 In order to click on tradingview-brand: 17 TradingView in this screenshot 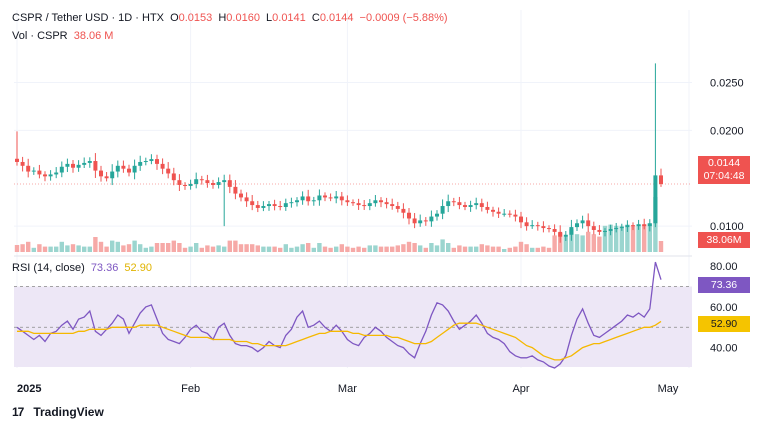, I will do `click(58, 412)`.